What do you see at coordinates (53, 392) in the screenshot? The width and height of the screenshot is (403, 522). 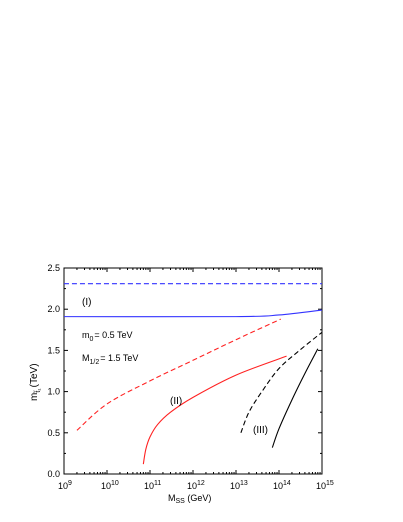 I see `y-tick-label: 1.0` at bounding box center [53, 392].